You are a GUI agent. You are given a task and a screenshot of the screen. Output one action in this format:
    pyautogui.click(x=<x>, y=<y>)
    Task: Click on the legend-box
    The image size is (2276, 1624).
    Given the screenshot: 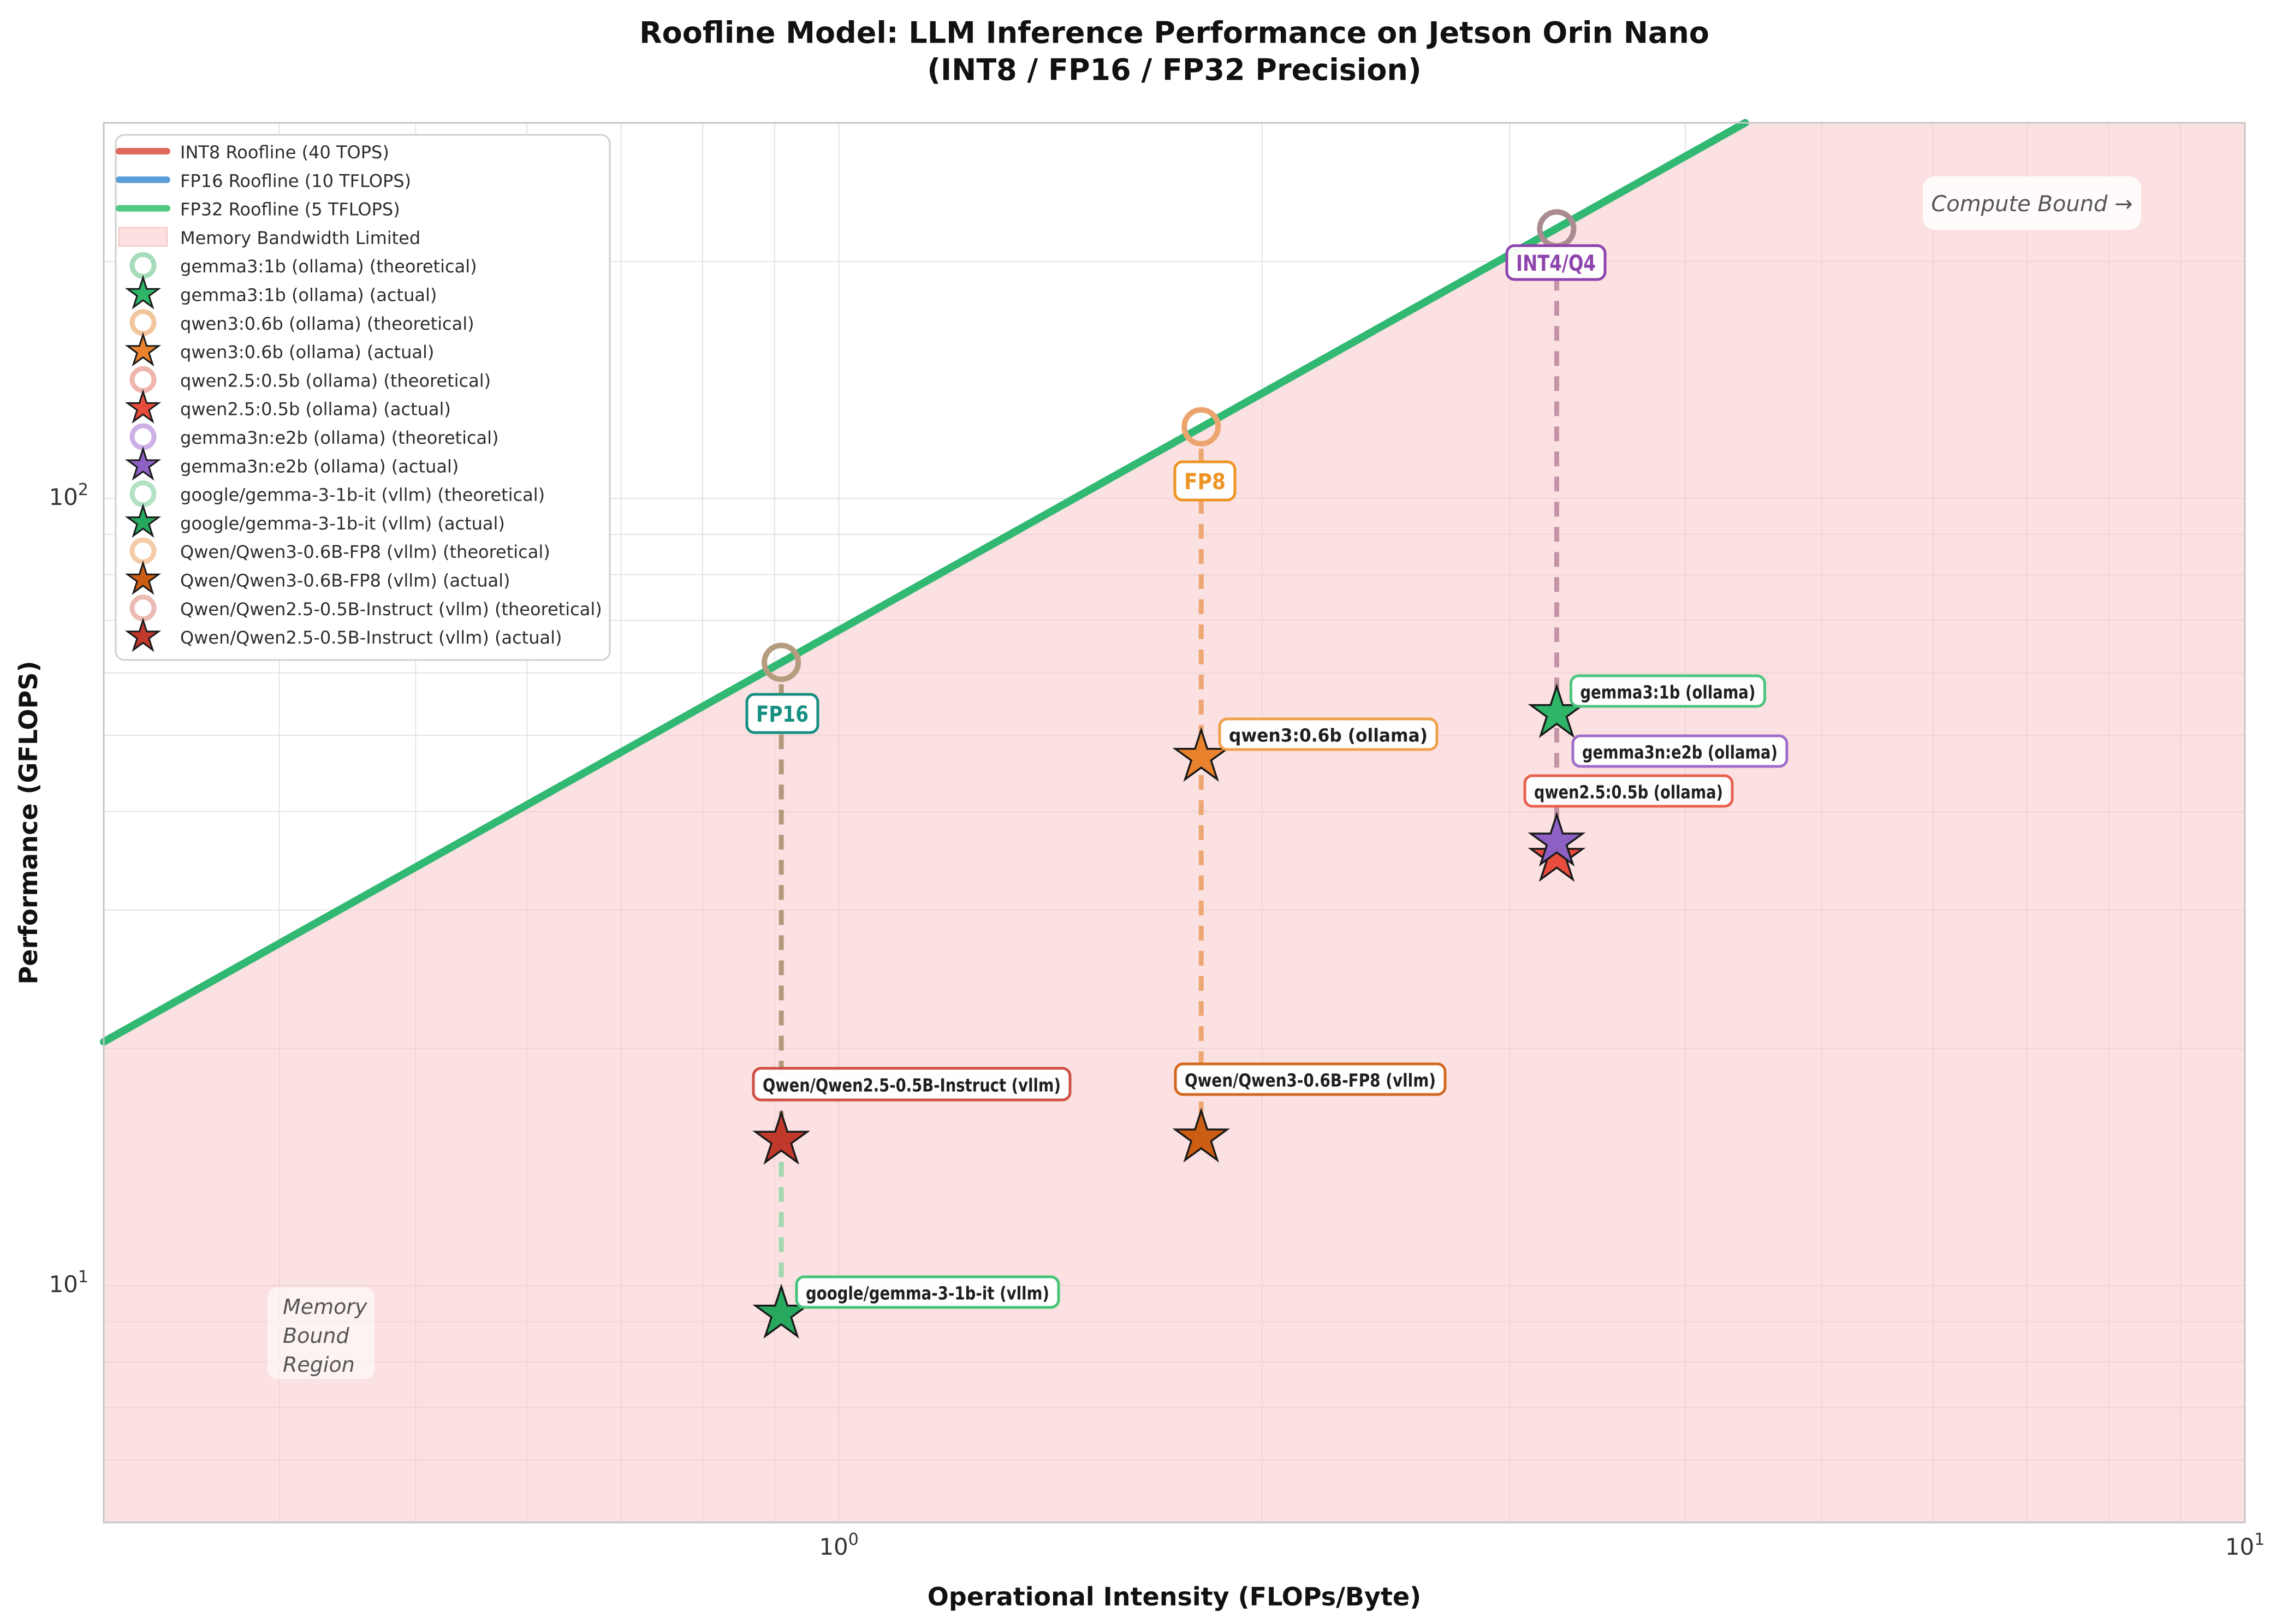 What is the action you would take?
    pyautogui.click(x=363, y=397)
    